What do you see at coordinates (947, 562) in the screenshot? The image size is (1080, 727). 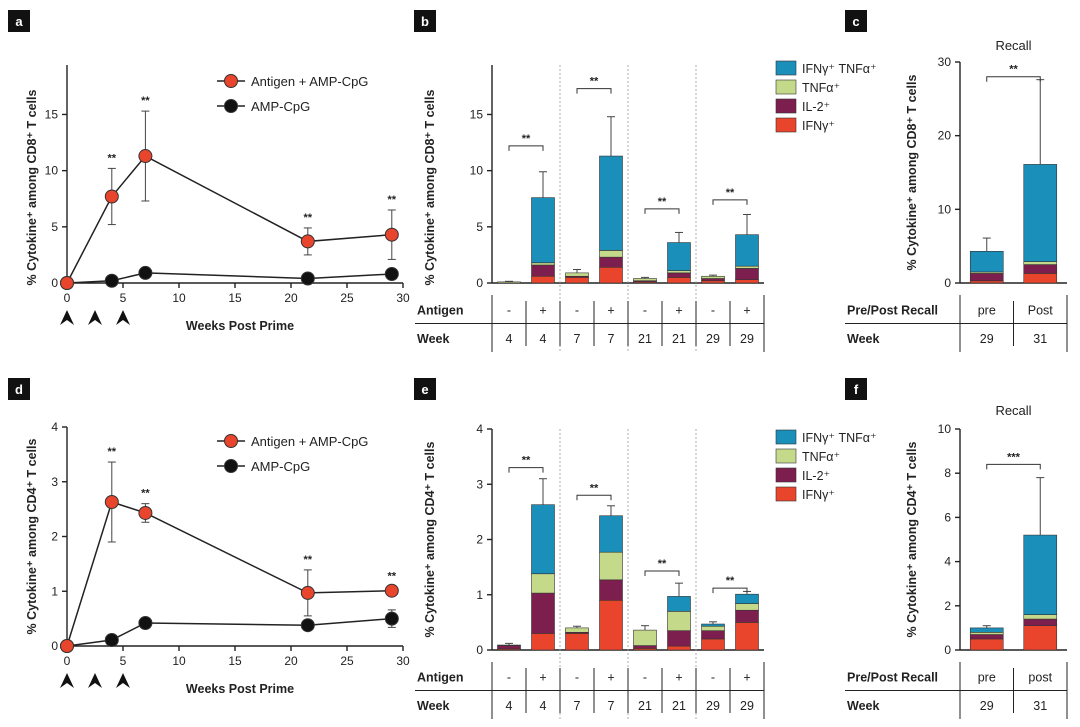 I see `f-y-tick-label: 4` at bounding box center [947, 562].